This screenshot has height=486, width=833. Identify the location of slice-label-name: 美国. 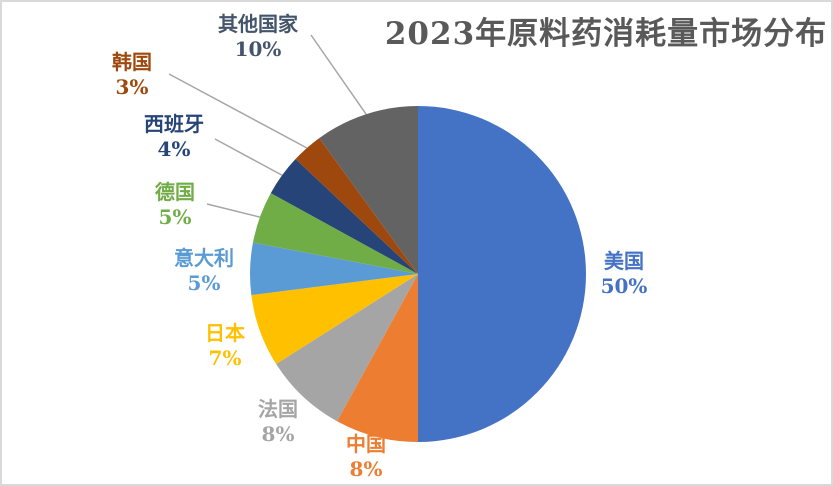
(624, 261).